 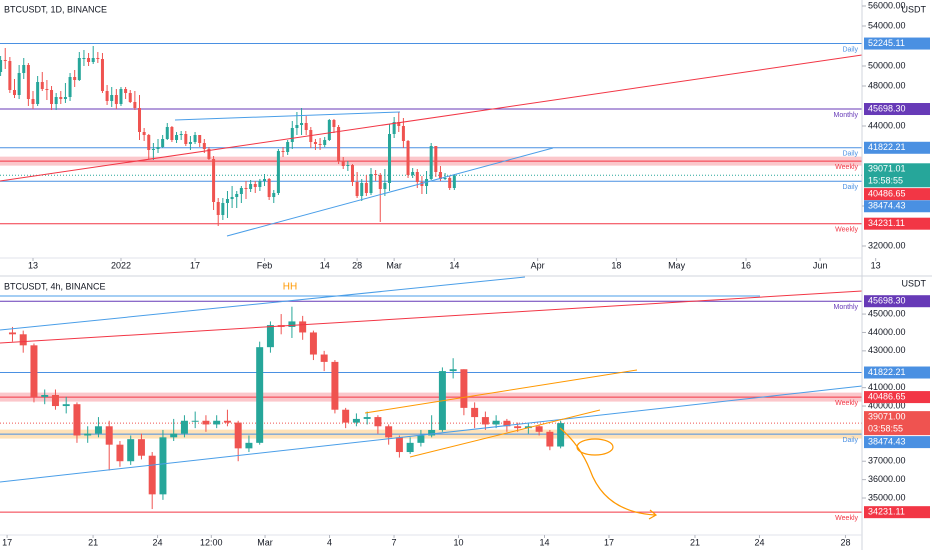 What do you see at coordinates (55, 286) in the screenshot?
I see `chart-title: BTCUSDT, 4h, BINANCE` at bounding box center [55, 286].